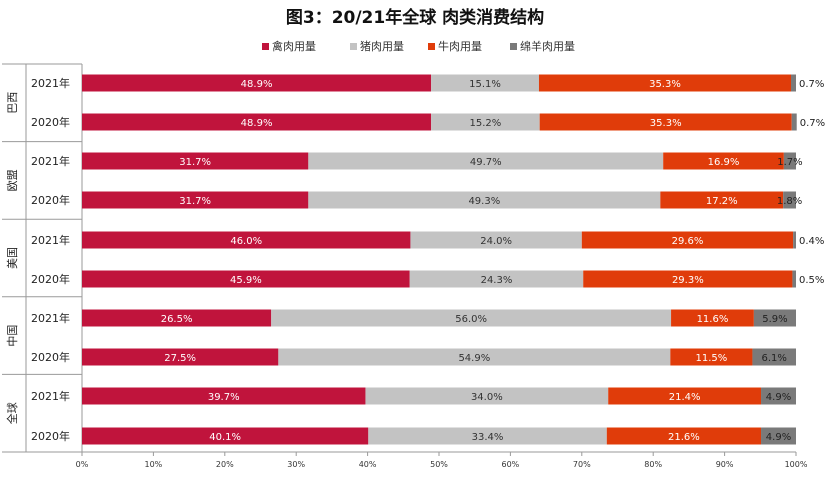 The height and width of the screenshot is (485, 830). Describe the element at coordinates (382, 46) in the screenshot. I see `legend-label: 猪肉用量` at that location.